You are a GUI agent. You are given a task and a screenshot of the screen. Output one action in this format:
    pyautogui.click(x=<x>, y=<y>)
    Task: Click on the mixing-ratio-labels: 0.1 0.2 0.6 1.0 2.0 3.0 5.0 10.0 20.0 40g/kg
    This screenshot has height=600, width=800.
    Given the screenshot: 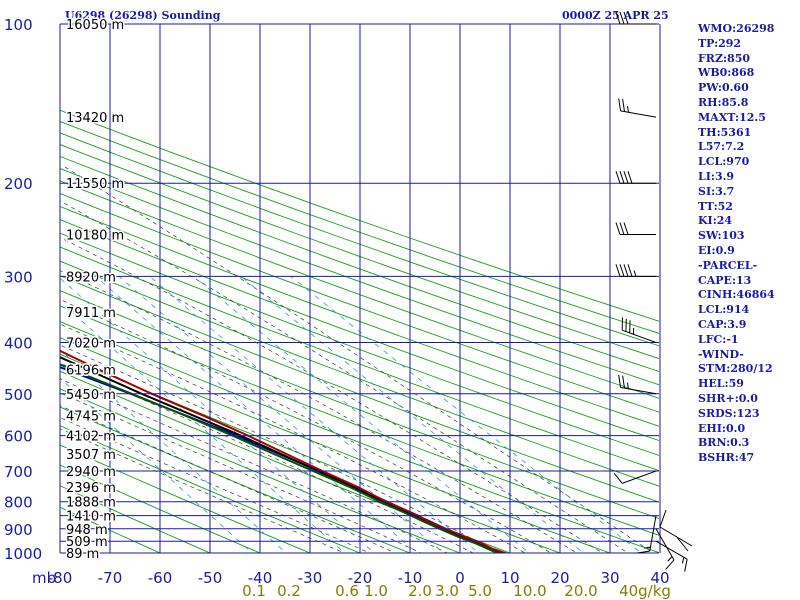 What is the action you would take?
    pyautogui.click(x=456, y=591)
    